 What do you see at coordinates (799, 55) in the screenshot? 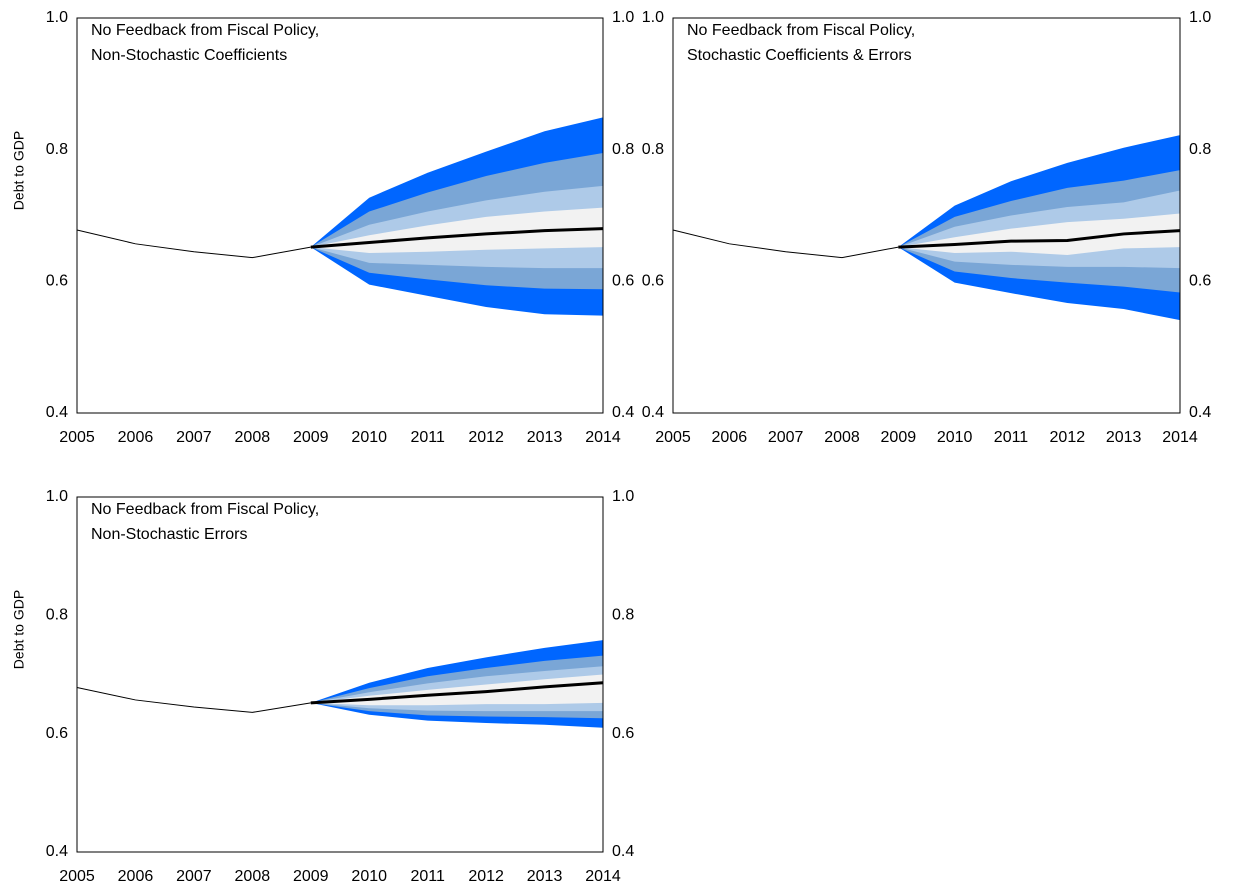
I see `panel-title: Stochastic Coefficients & Errors` at bounding box center [799, 55].